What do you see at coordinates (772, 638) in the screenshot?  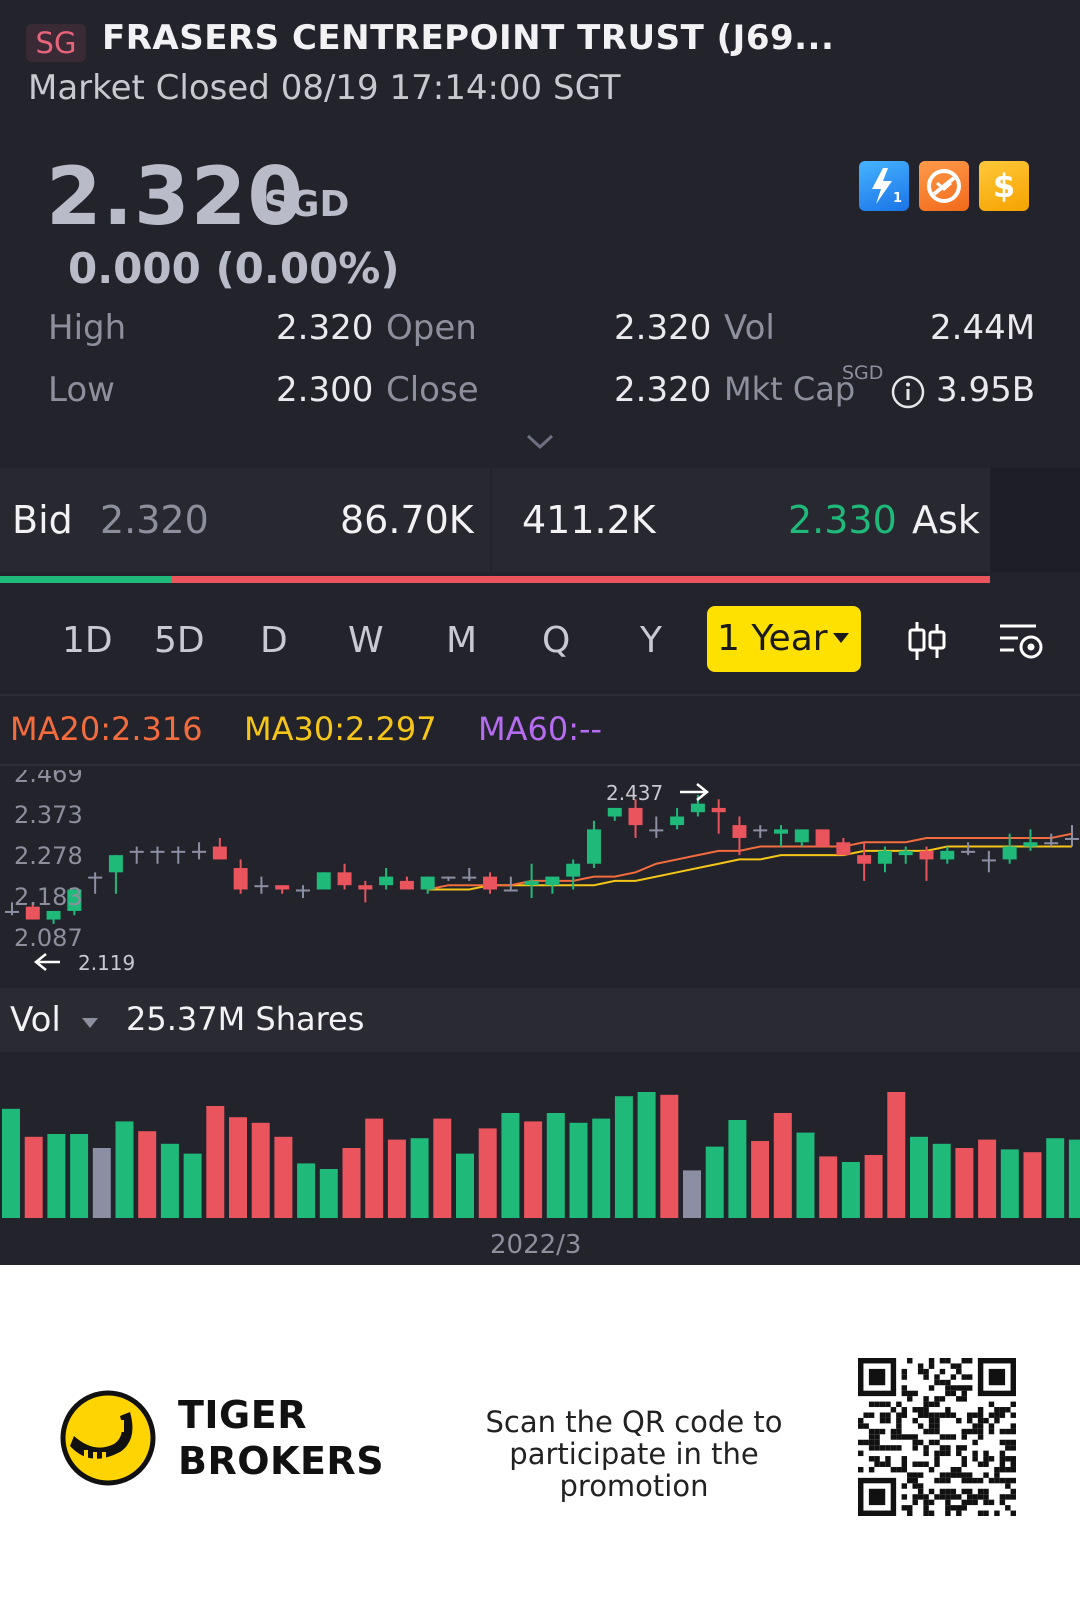 I see `tab-selected-label: 1 Year` at bounding box center [772, 638].